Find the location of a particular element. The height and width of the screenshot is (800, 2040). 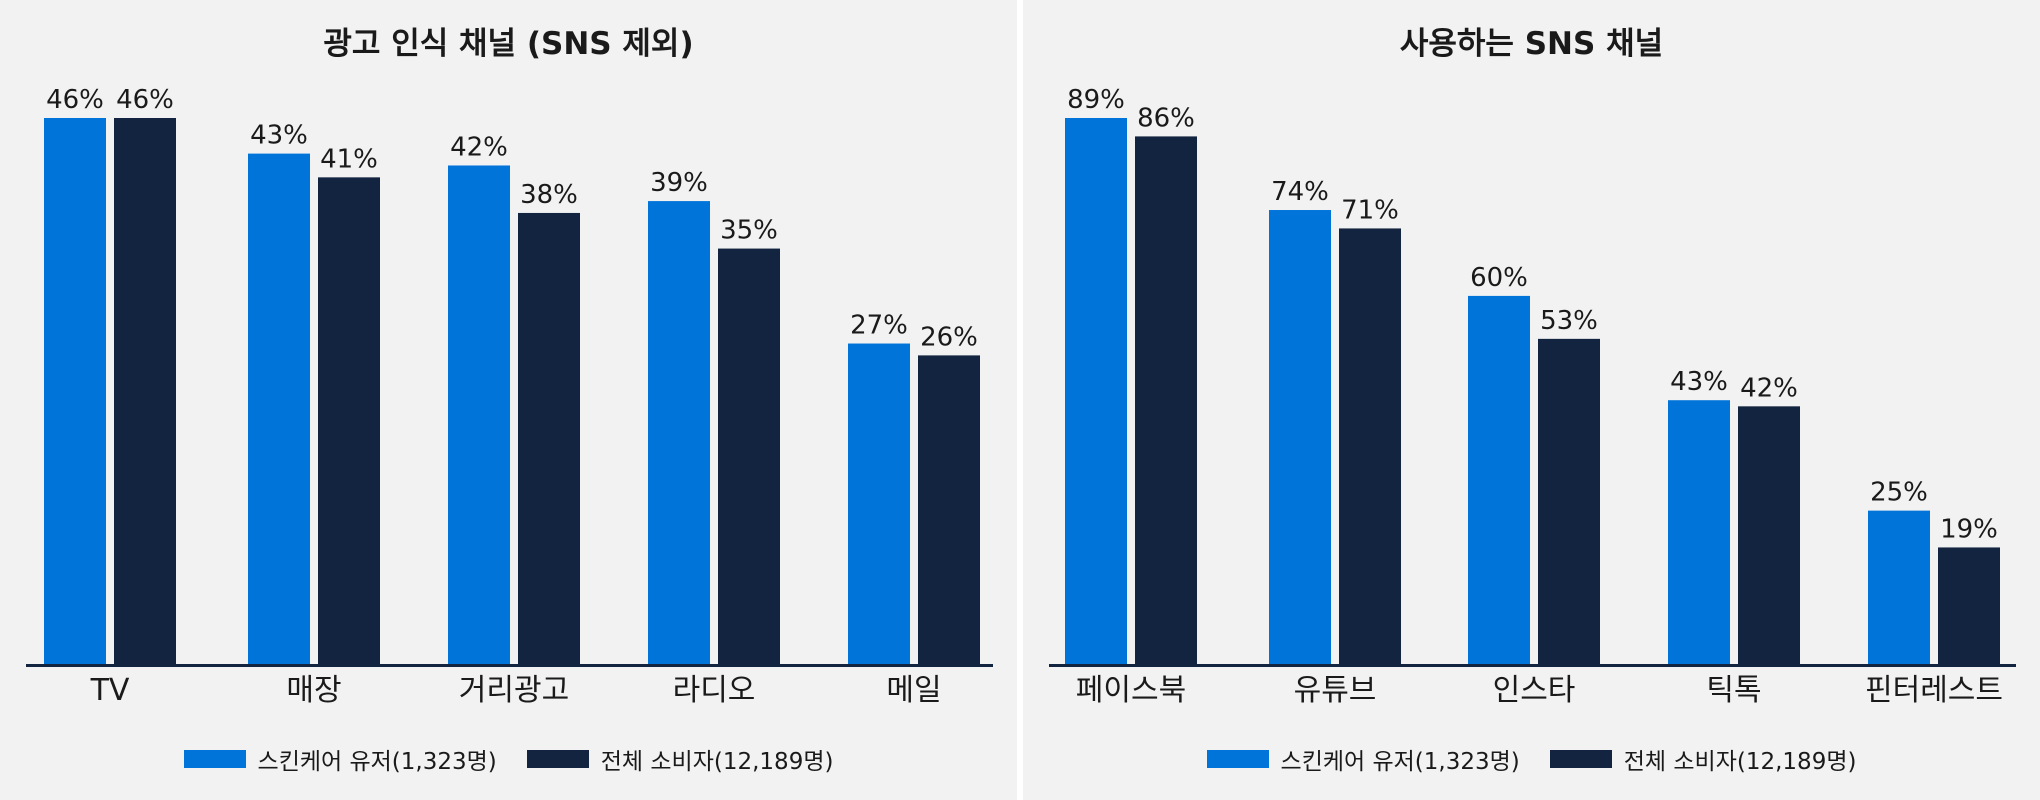

x-tick-label: 라디오 is located at coordinates (714, 690).